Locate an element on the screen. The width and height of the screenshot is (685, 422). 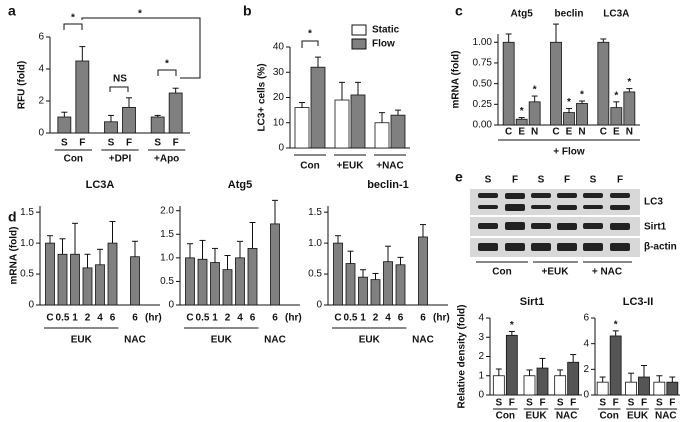
y-axis-label: LC3+ cells (%) is located at coordinates (262, 97).